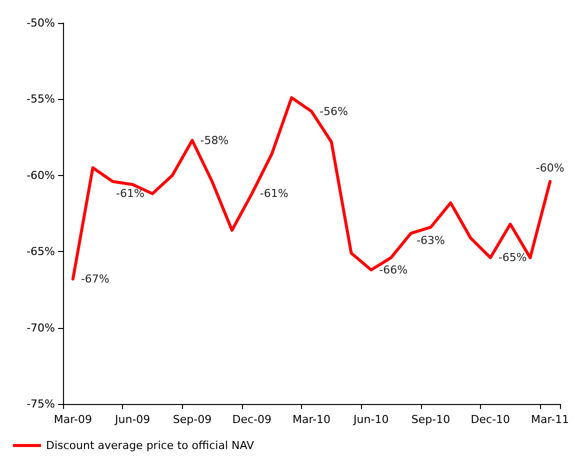 Image resolution: width=586 pixels, height=467 pixels. Describe the element at coordinates (40, 175) in the screenshot. I see `y-tick-label: -60%` at that location.